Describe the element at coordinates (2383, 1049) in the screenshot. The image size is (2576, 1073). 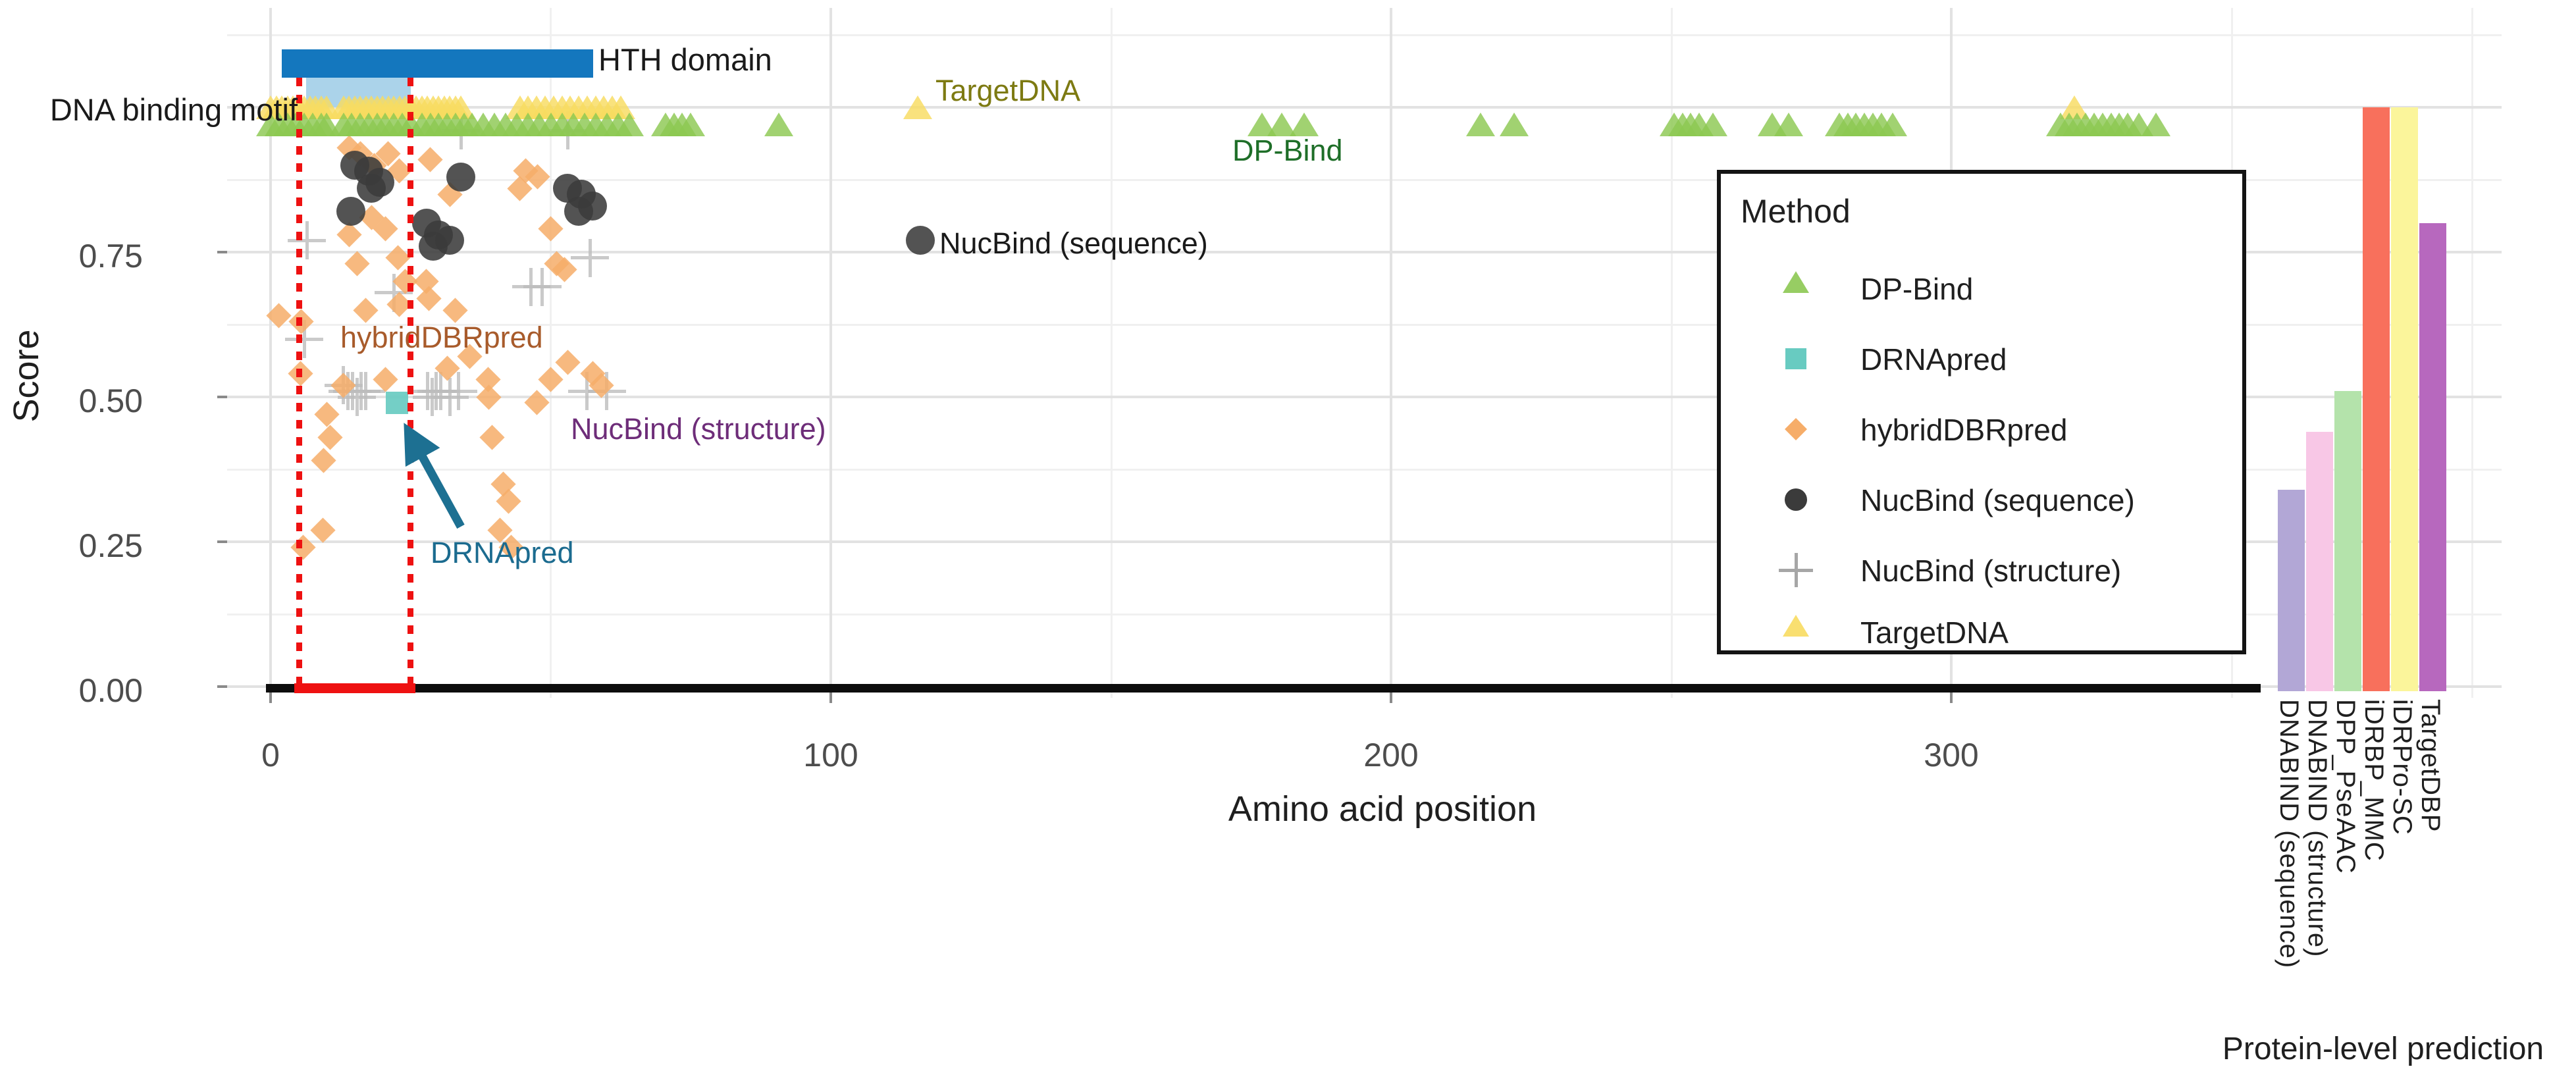
I see `protein-level-axis-label: Protein-level prediction` at that location.